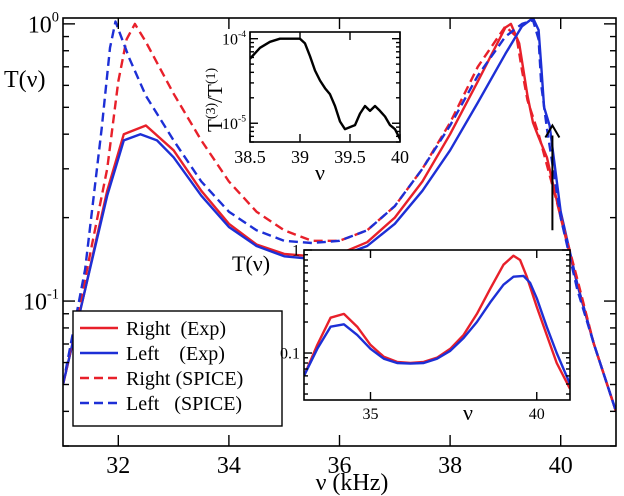 The height and width of the screenshot is (496, 624). I want to click on inset-top-frame, so click(325, 87).